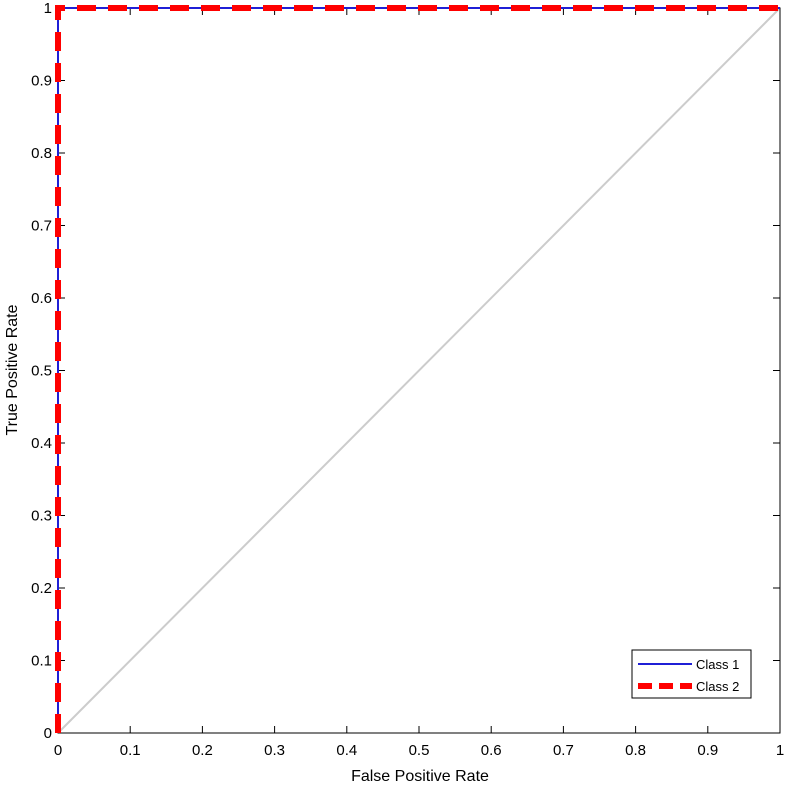 The image size is (787, 787). What do you see at coordinates (717, 664) in the screenshot?
I see `legend-label: Class 1` at bounding box center [717, 664].